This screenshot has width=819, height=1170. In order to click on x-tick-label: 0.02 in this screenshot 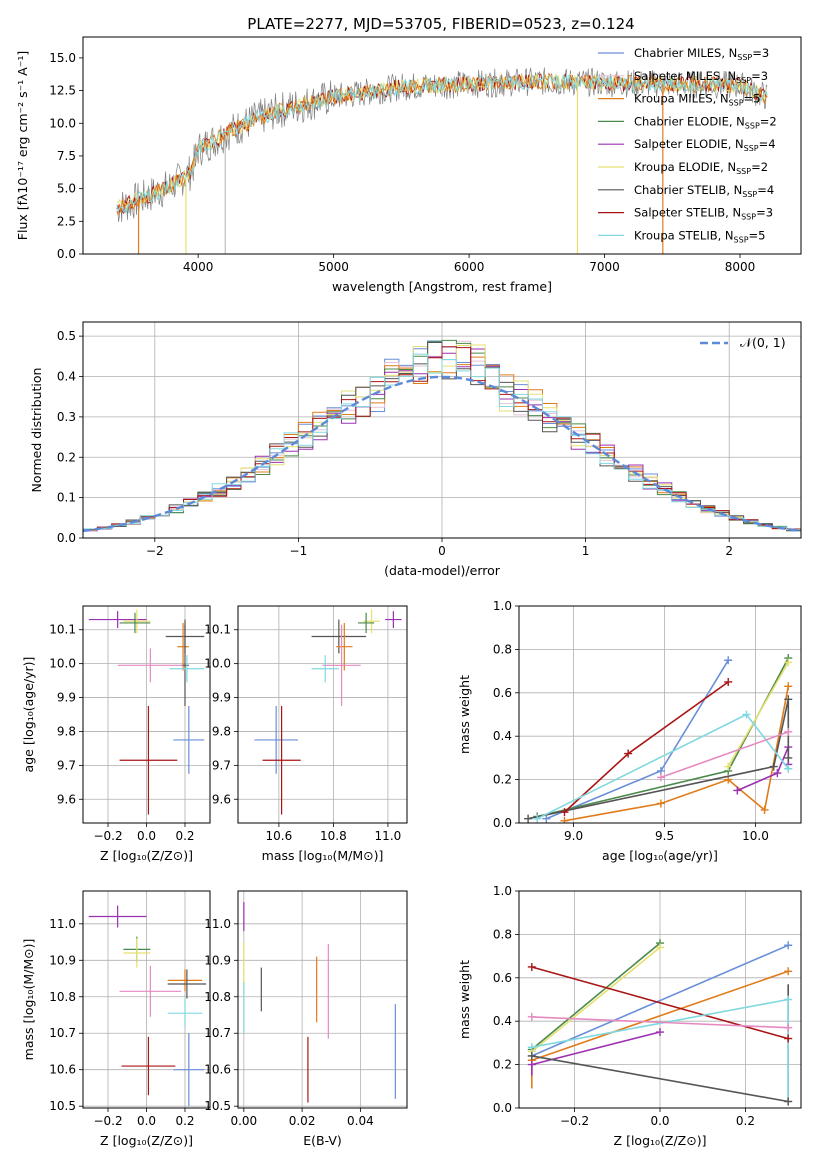, I will do `click(302, 1121)`.